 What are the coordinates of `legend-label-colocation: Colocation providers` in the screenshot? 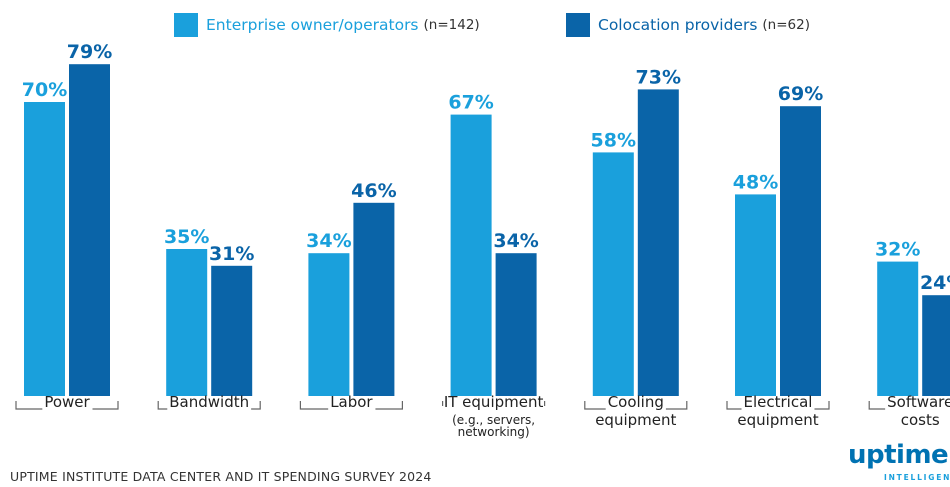 It's located at (678, 25).